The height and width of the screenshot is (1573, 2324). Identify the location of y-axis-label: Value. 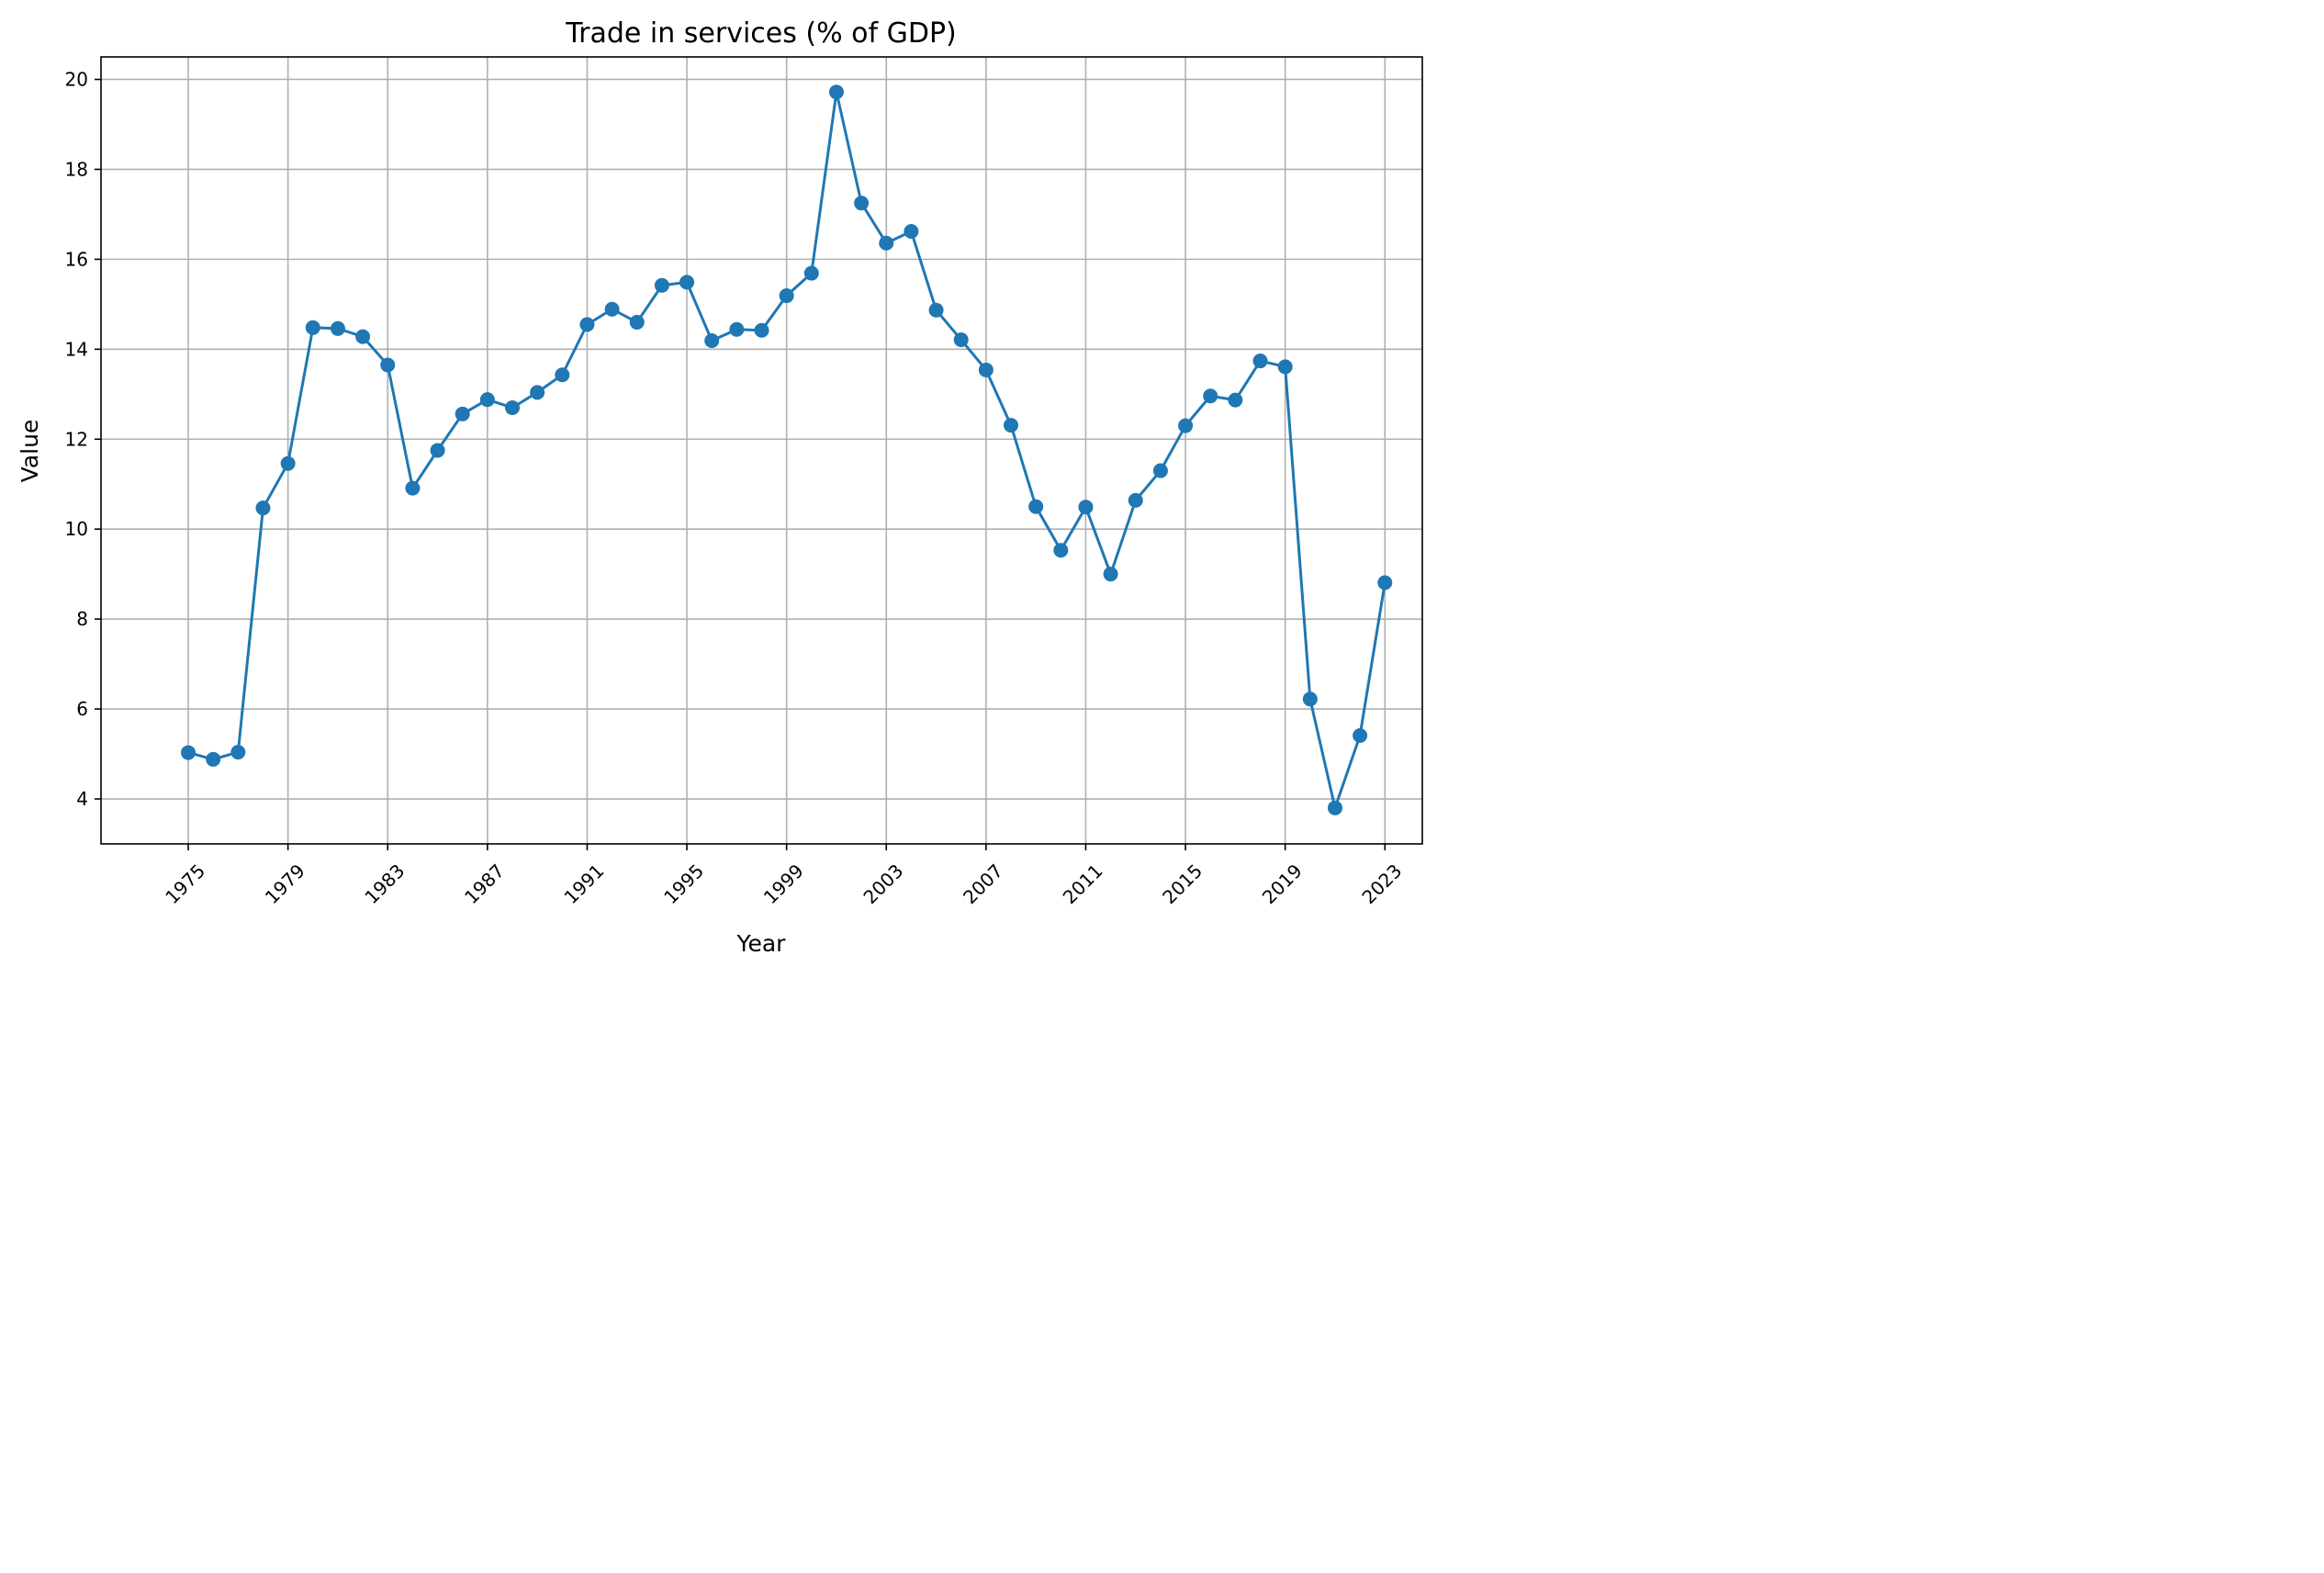
(30, 451).